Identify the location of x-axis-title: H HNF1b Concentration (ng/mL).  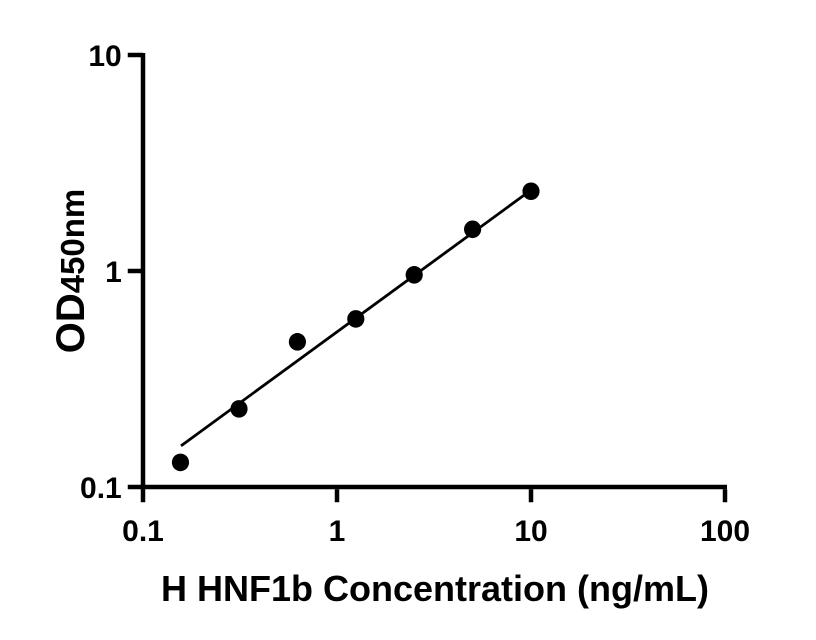
(435, 588).